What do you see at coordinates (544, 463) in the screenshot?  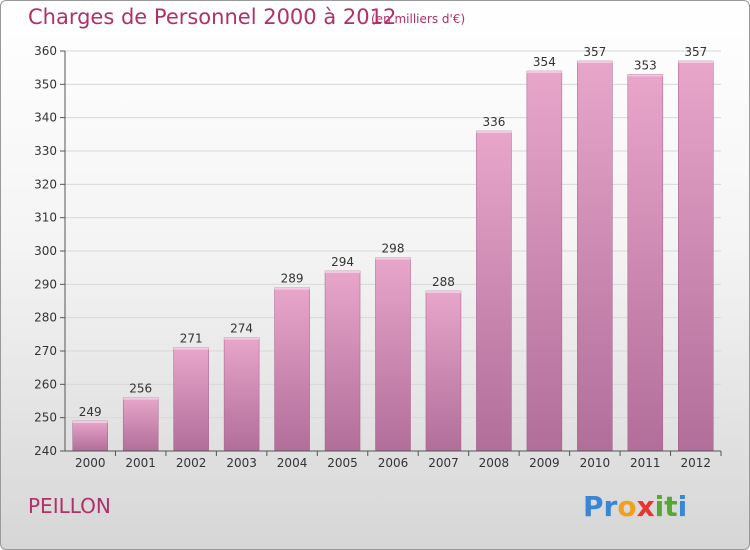 I see `x-tick-label: 2009` at bounding box center [544, 463].